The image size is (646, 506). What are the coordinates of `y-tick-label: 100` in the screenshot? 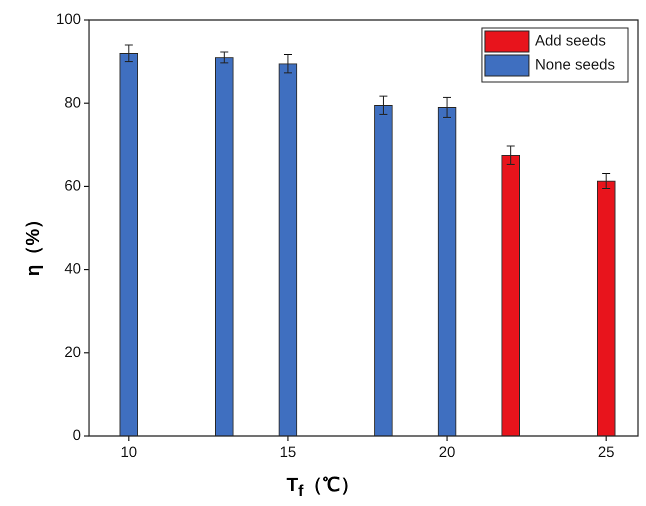 It's located at (69, 19).